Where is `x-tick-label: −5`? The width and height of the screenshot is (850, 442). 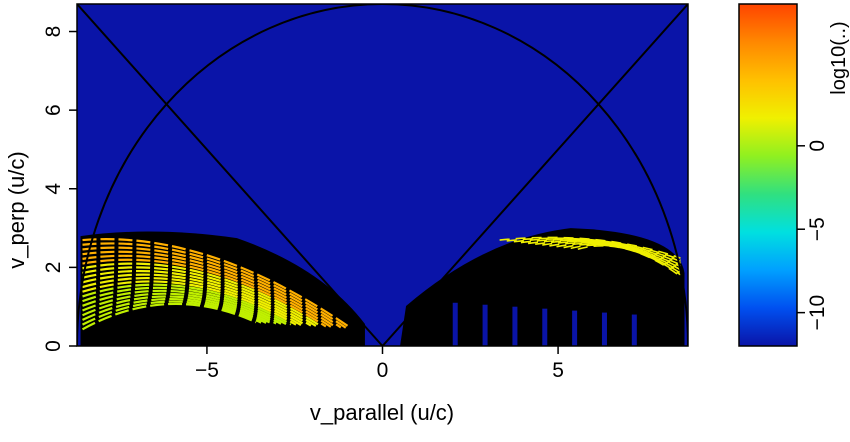 x-tick-label: −5 is located at coordinates (207, 370).